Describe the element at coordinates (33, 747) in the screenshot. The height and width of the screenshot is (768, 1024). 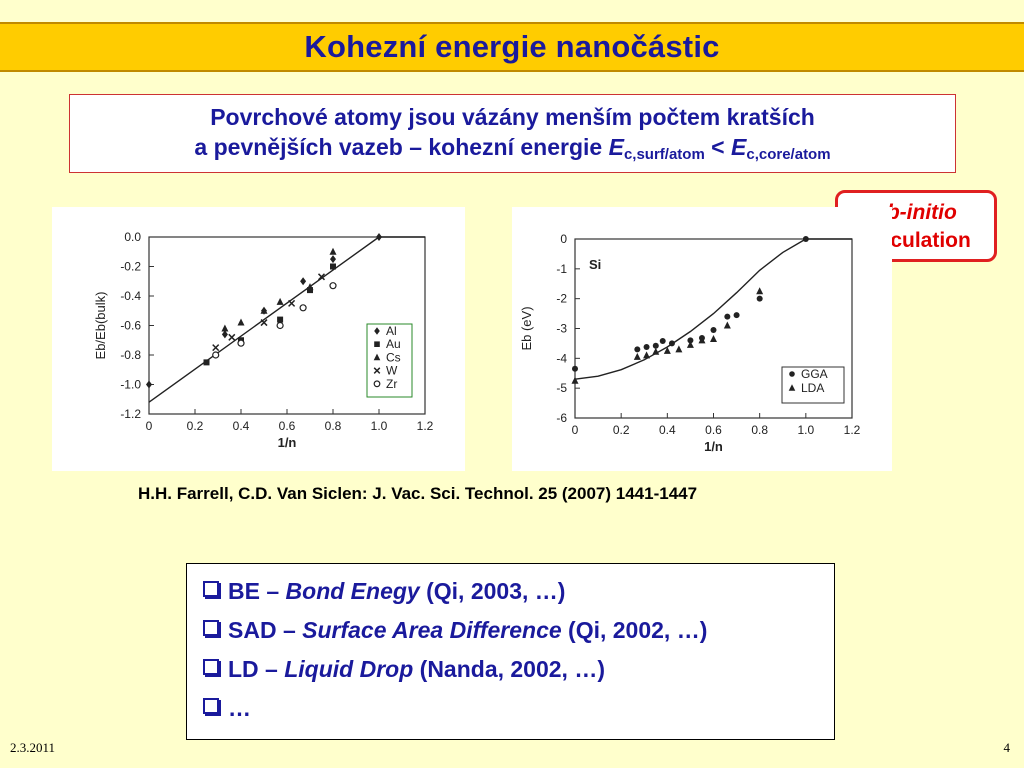
I see `footer-date: 2.3.2011` at that location.